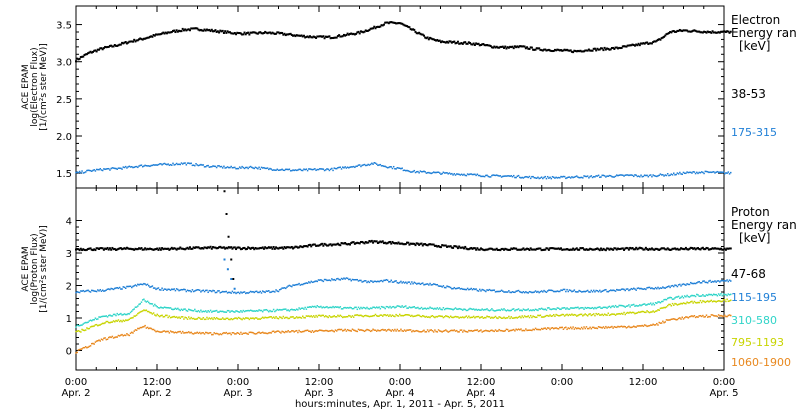  Describe the element at coordinates (765, 33) in the screenshot. I see `electron-legend: Electron Energy ran [keV]` at that location.